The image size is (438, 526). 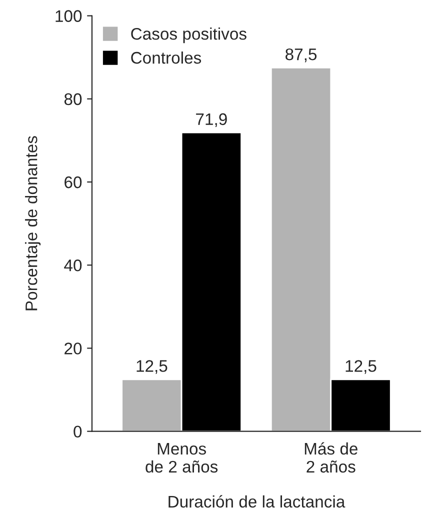 I want to click on y-axis-title: Porcentaje de donantes, so click(x=33, y=223).